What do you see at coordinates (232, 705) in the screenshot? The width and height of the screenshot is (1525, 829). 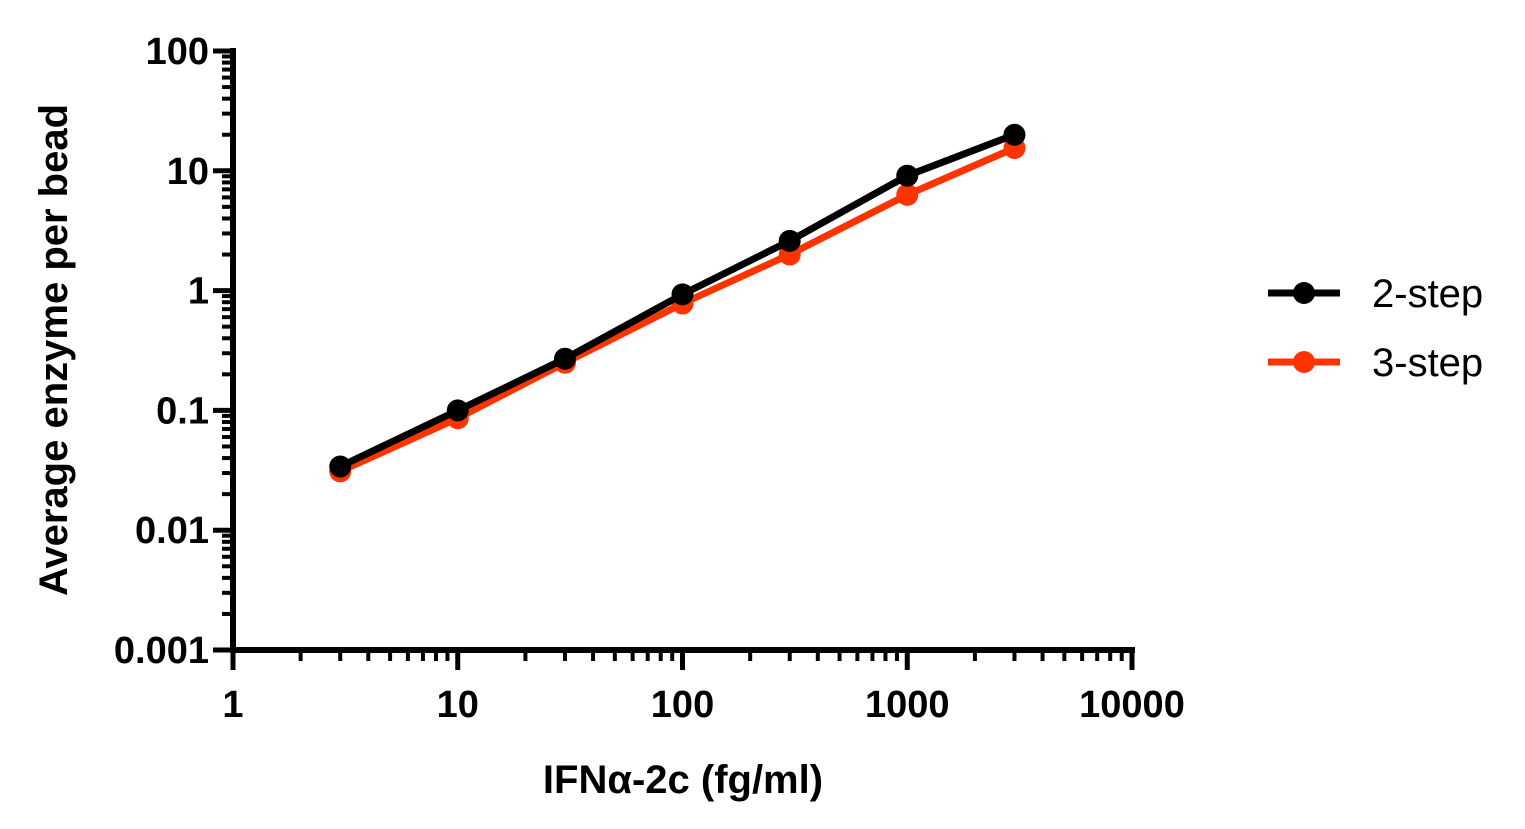 I see `x-tick-label: 1` at bounding box center [232, 705].